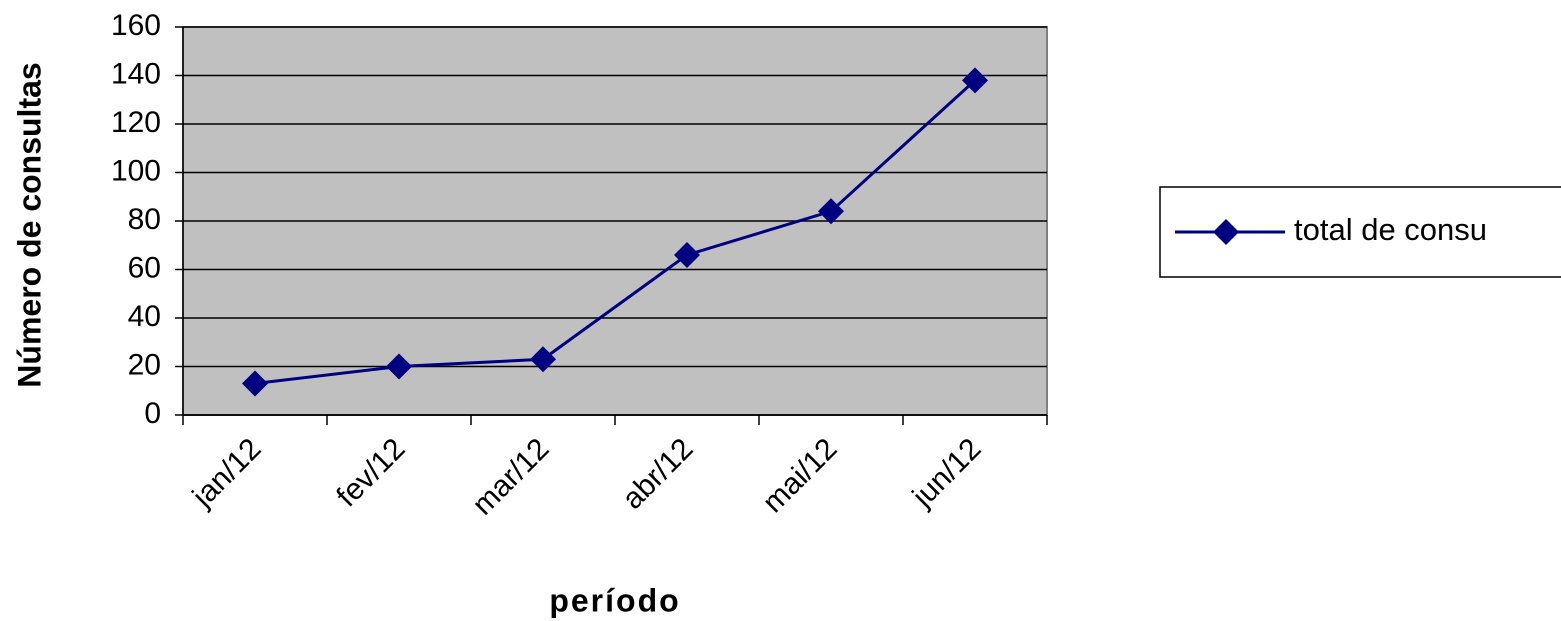 The image size is (1561, 621). I want to click on x-tick-label: mai/12, so click(800, 475).